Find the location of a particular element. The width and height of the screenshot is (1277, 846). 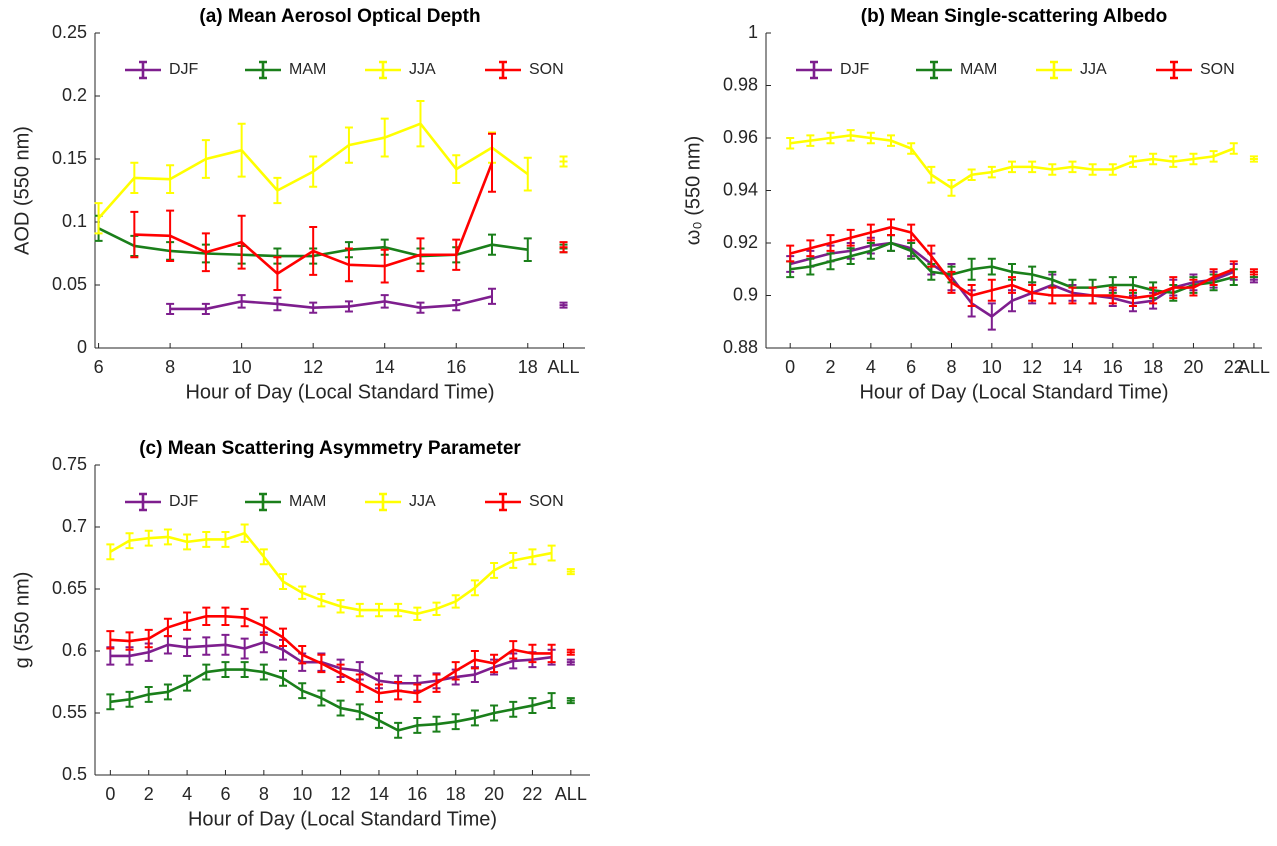

y-tick-label: 0.92 is located at coordinates (740, 242).